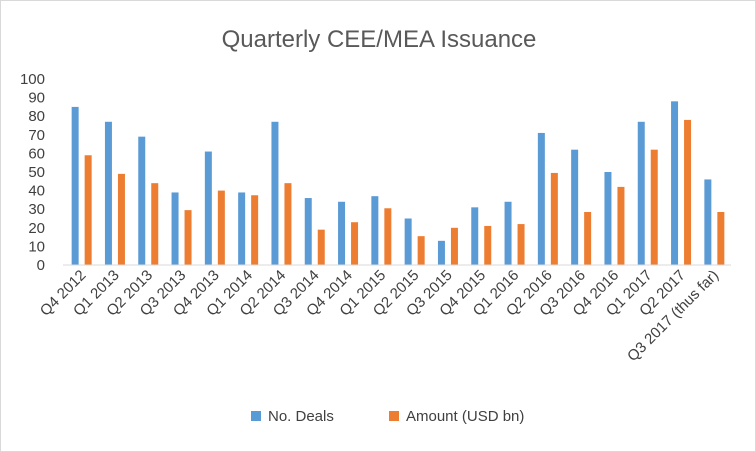  What do you see at coordinates (36, 228) in the screenshot?
I see `y-tick-label: 20` at bounding box center [36, 228].